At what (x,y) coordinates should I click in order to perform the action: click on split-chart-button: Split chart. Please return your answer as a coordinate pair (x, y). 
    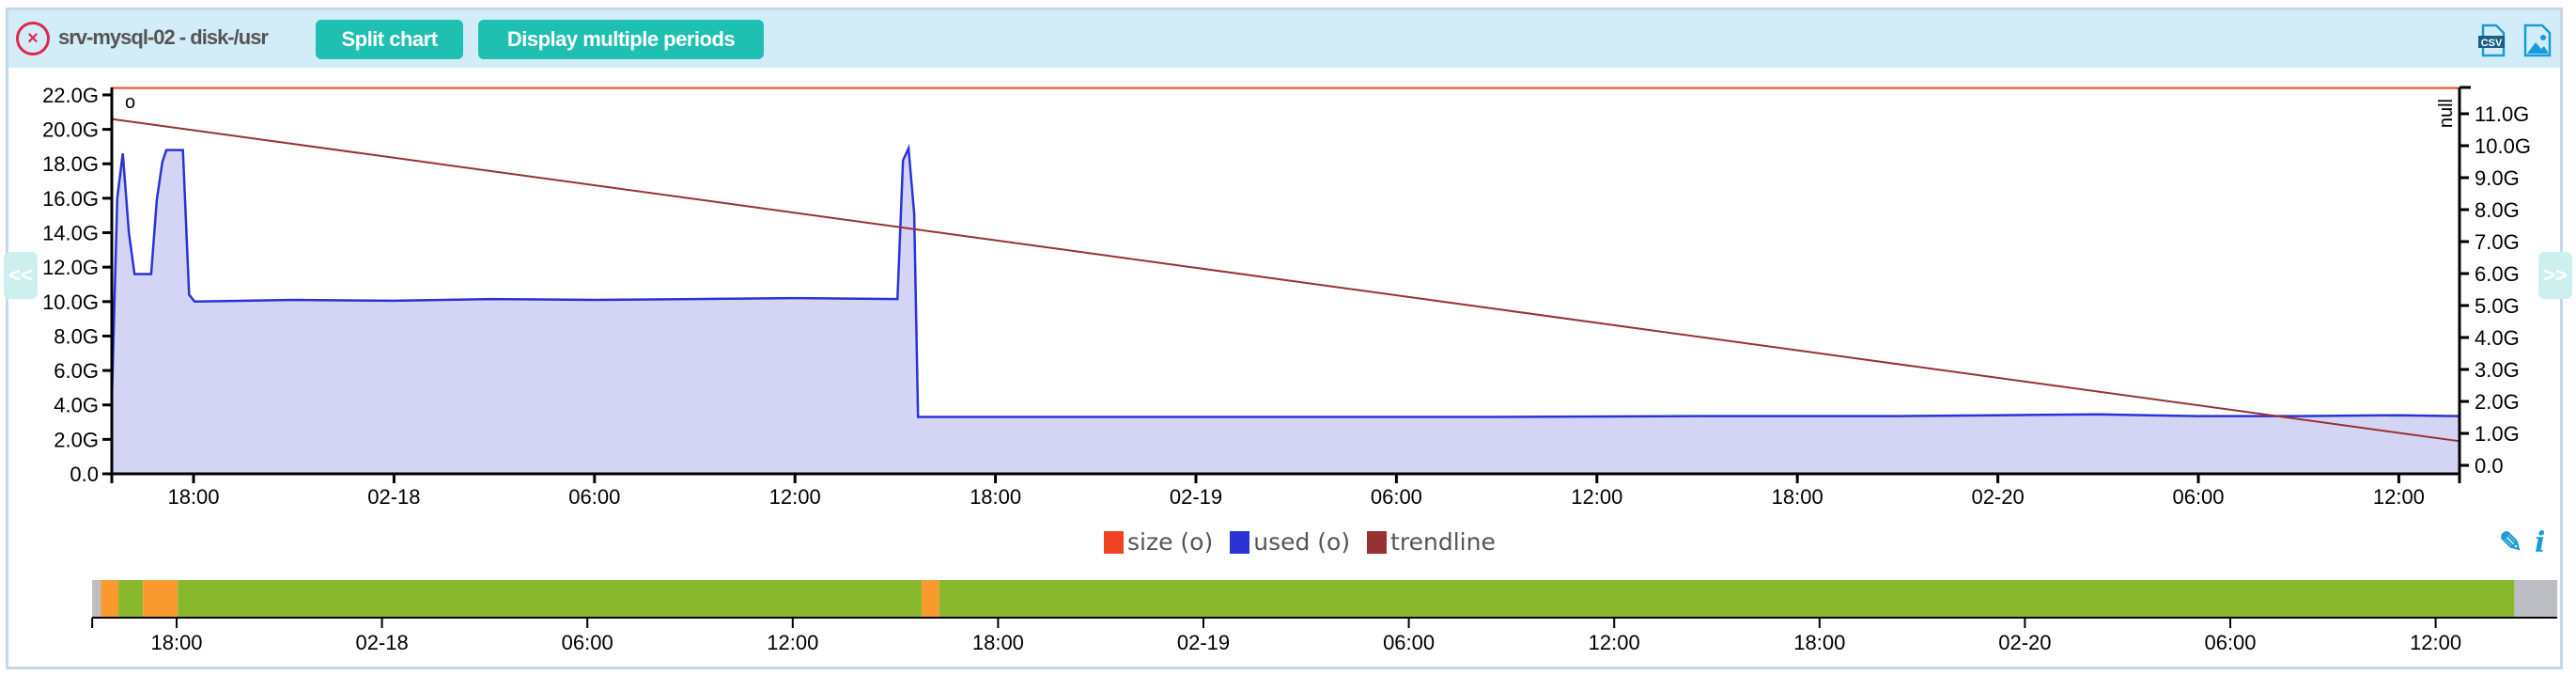
    Looking at the image, I should click on (390, 39).